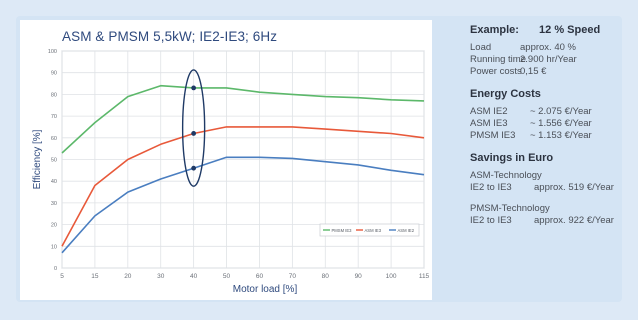  I want to click on running-time-value: 2.900 hr/Year, so click(548, 59).